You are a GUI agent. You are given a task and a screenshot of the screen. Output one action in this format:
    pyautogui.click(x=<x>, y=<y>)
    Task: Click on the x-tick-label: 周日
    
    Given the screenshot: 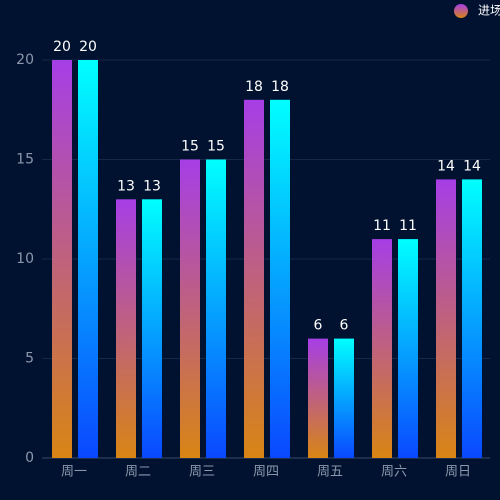 What is the action you would take?
    pyautogui.click(x=458, y=472)
    